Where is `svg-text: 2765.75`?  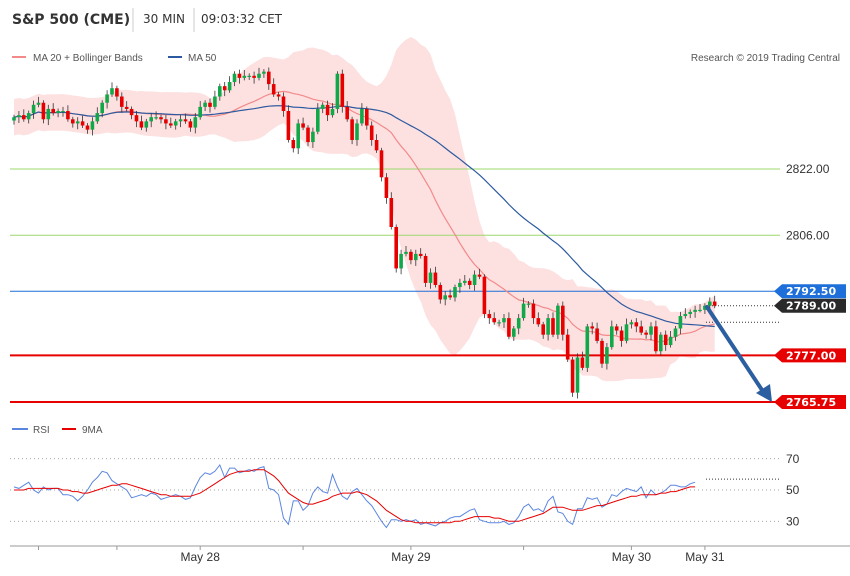 svg-text: 2765.75 is located at coordinates (811, 402).